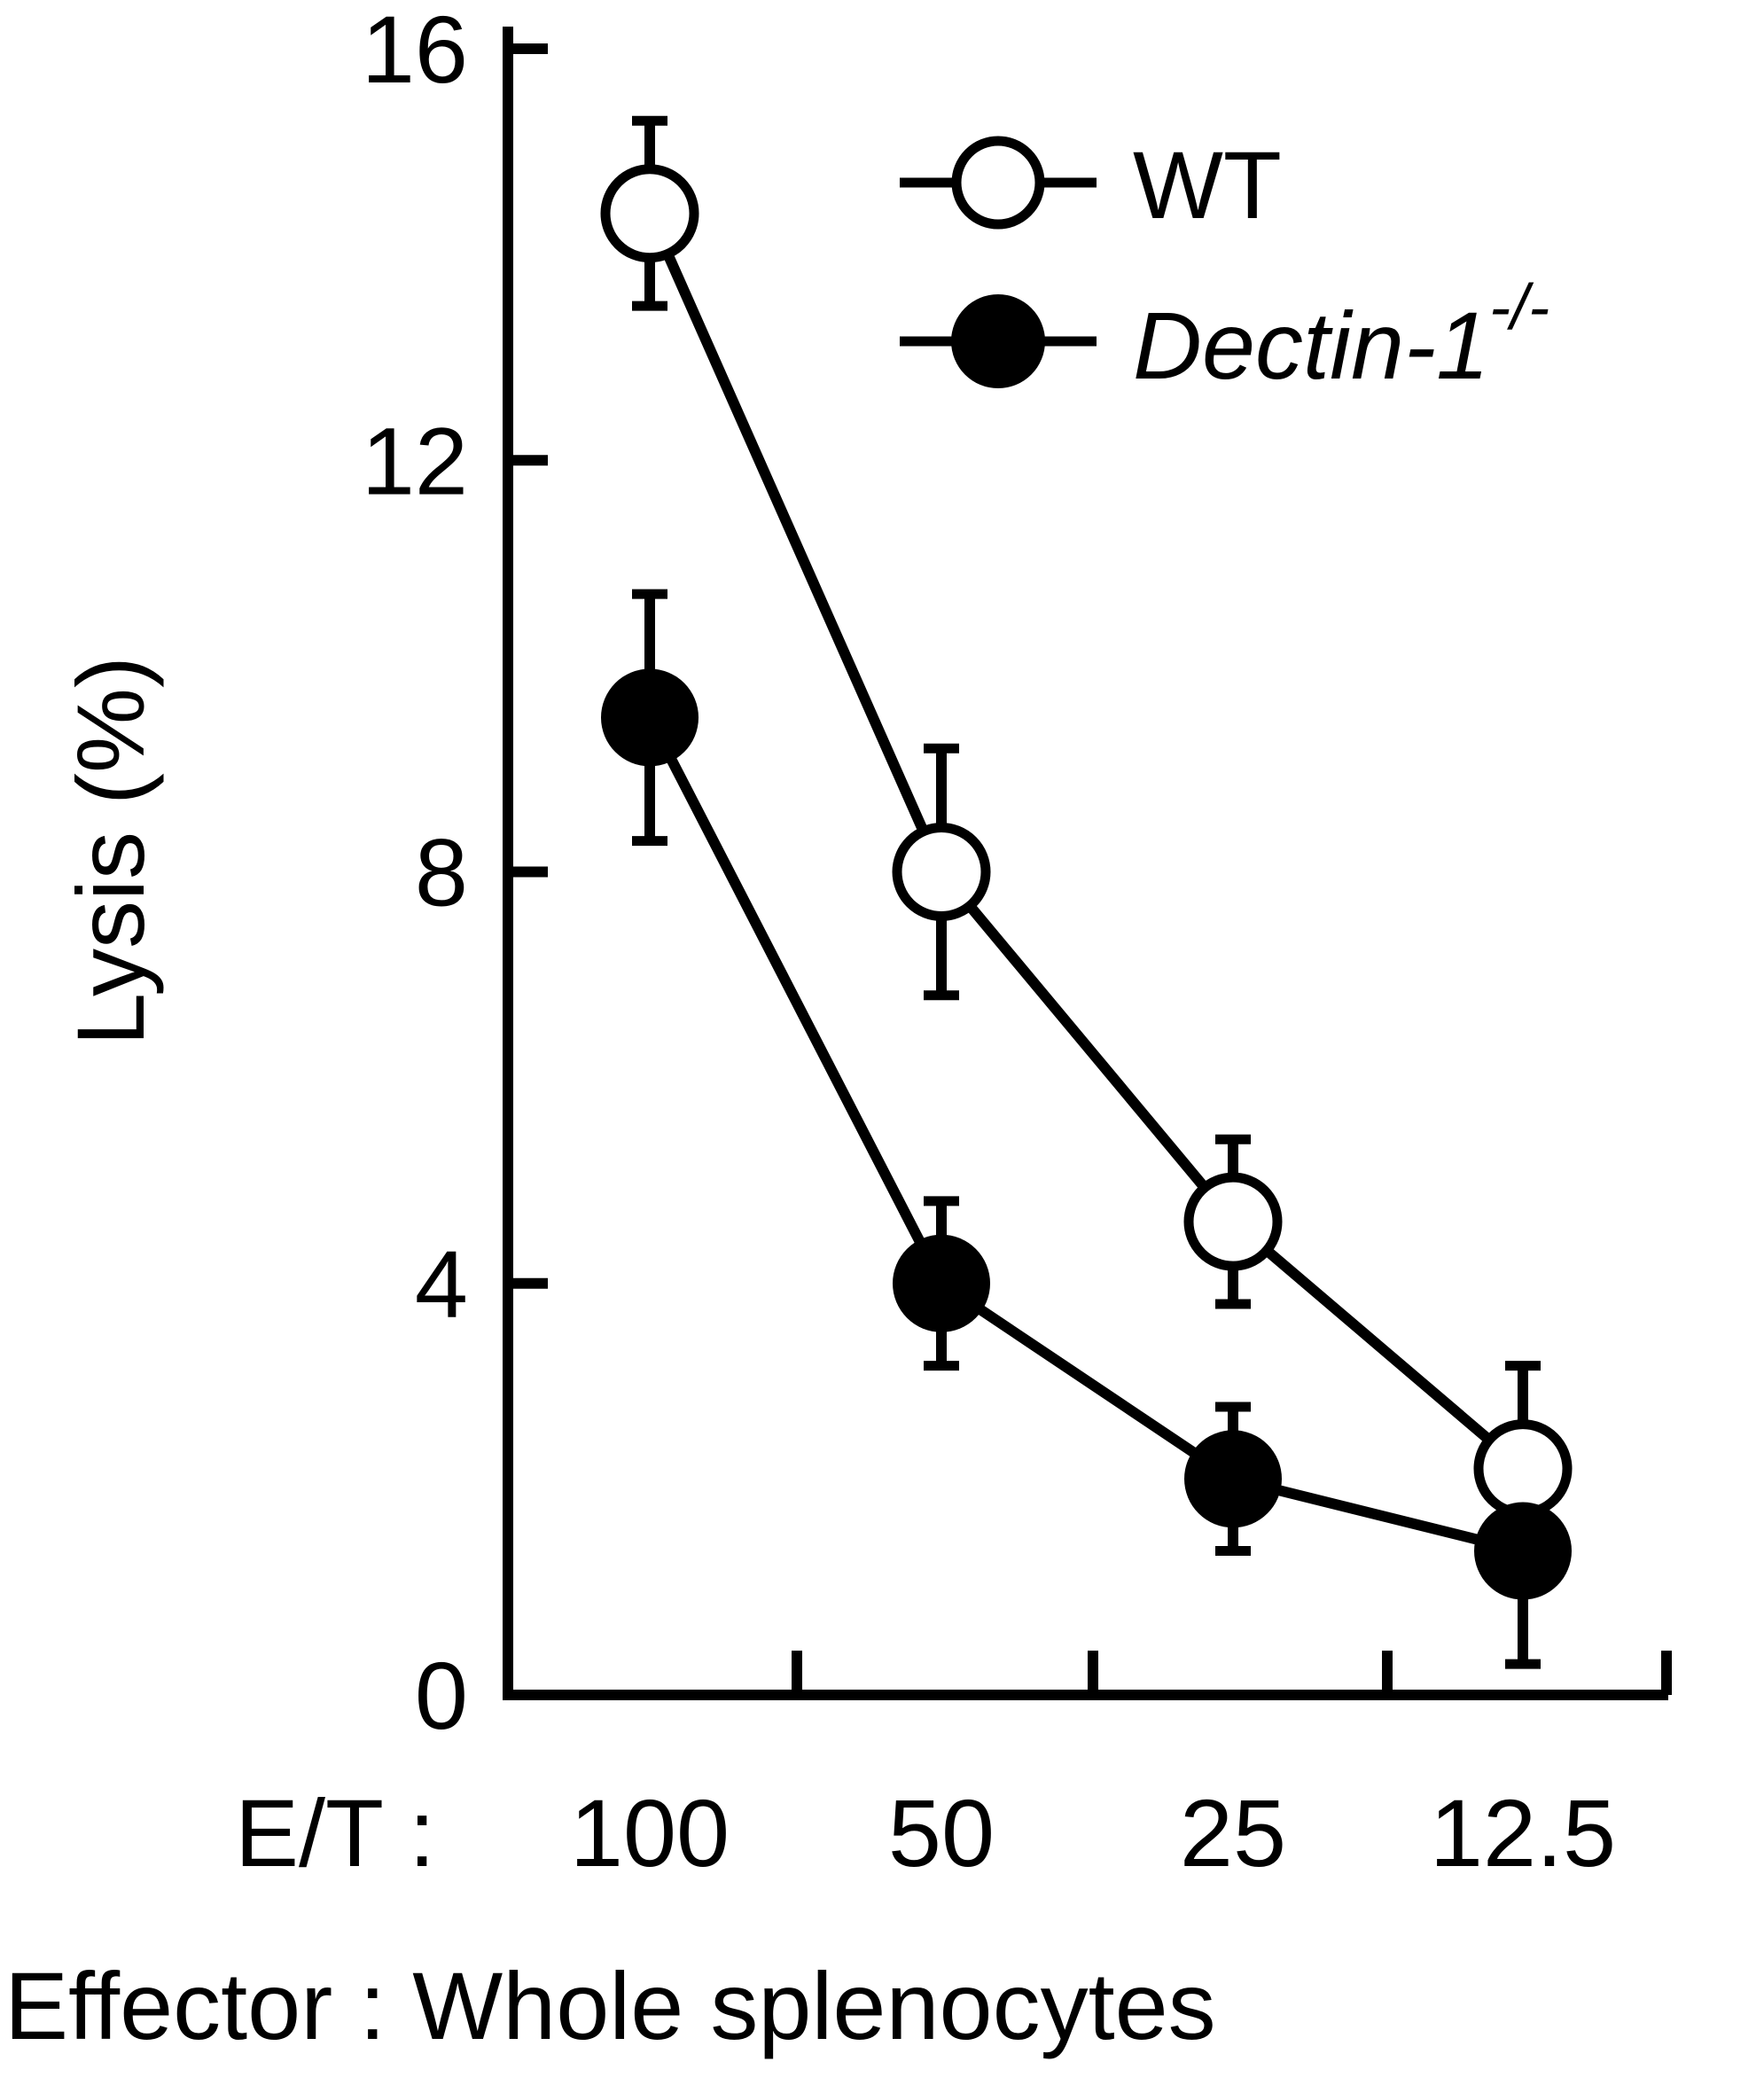 The width and height of the screenshot is (1764, 2085). What do you see at coordinates (1311, 345) in the screenshot?
I see `legend-dectin-name: Dectin-1` at bounding box center [1311, 345].